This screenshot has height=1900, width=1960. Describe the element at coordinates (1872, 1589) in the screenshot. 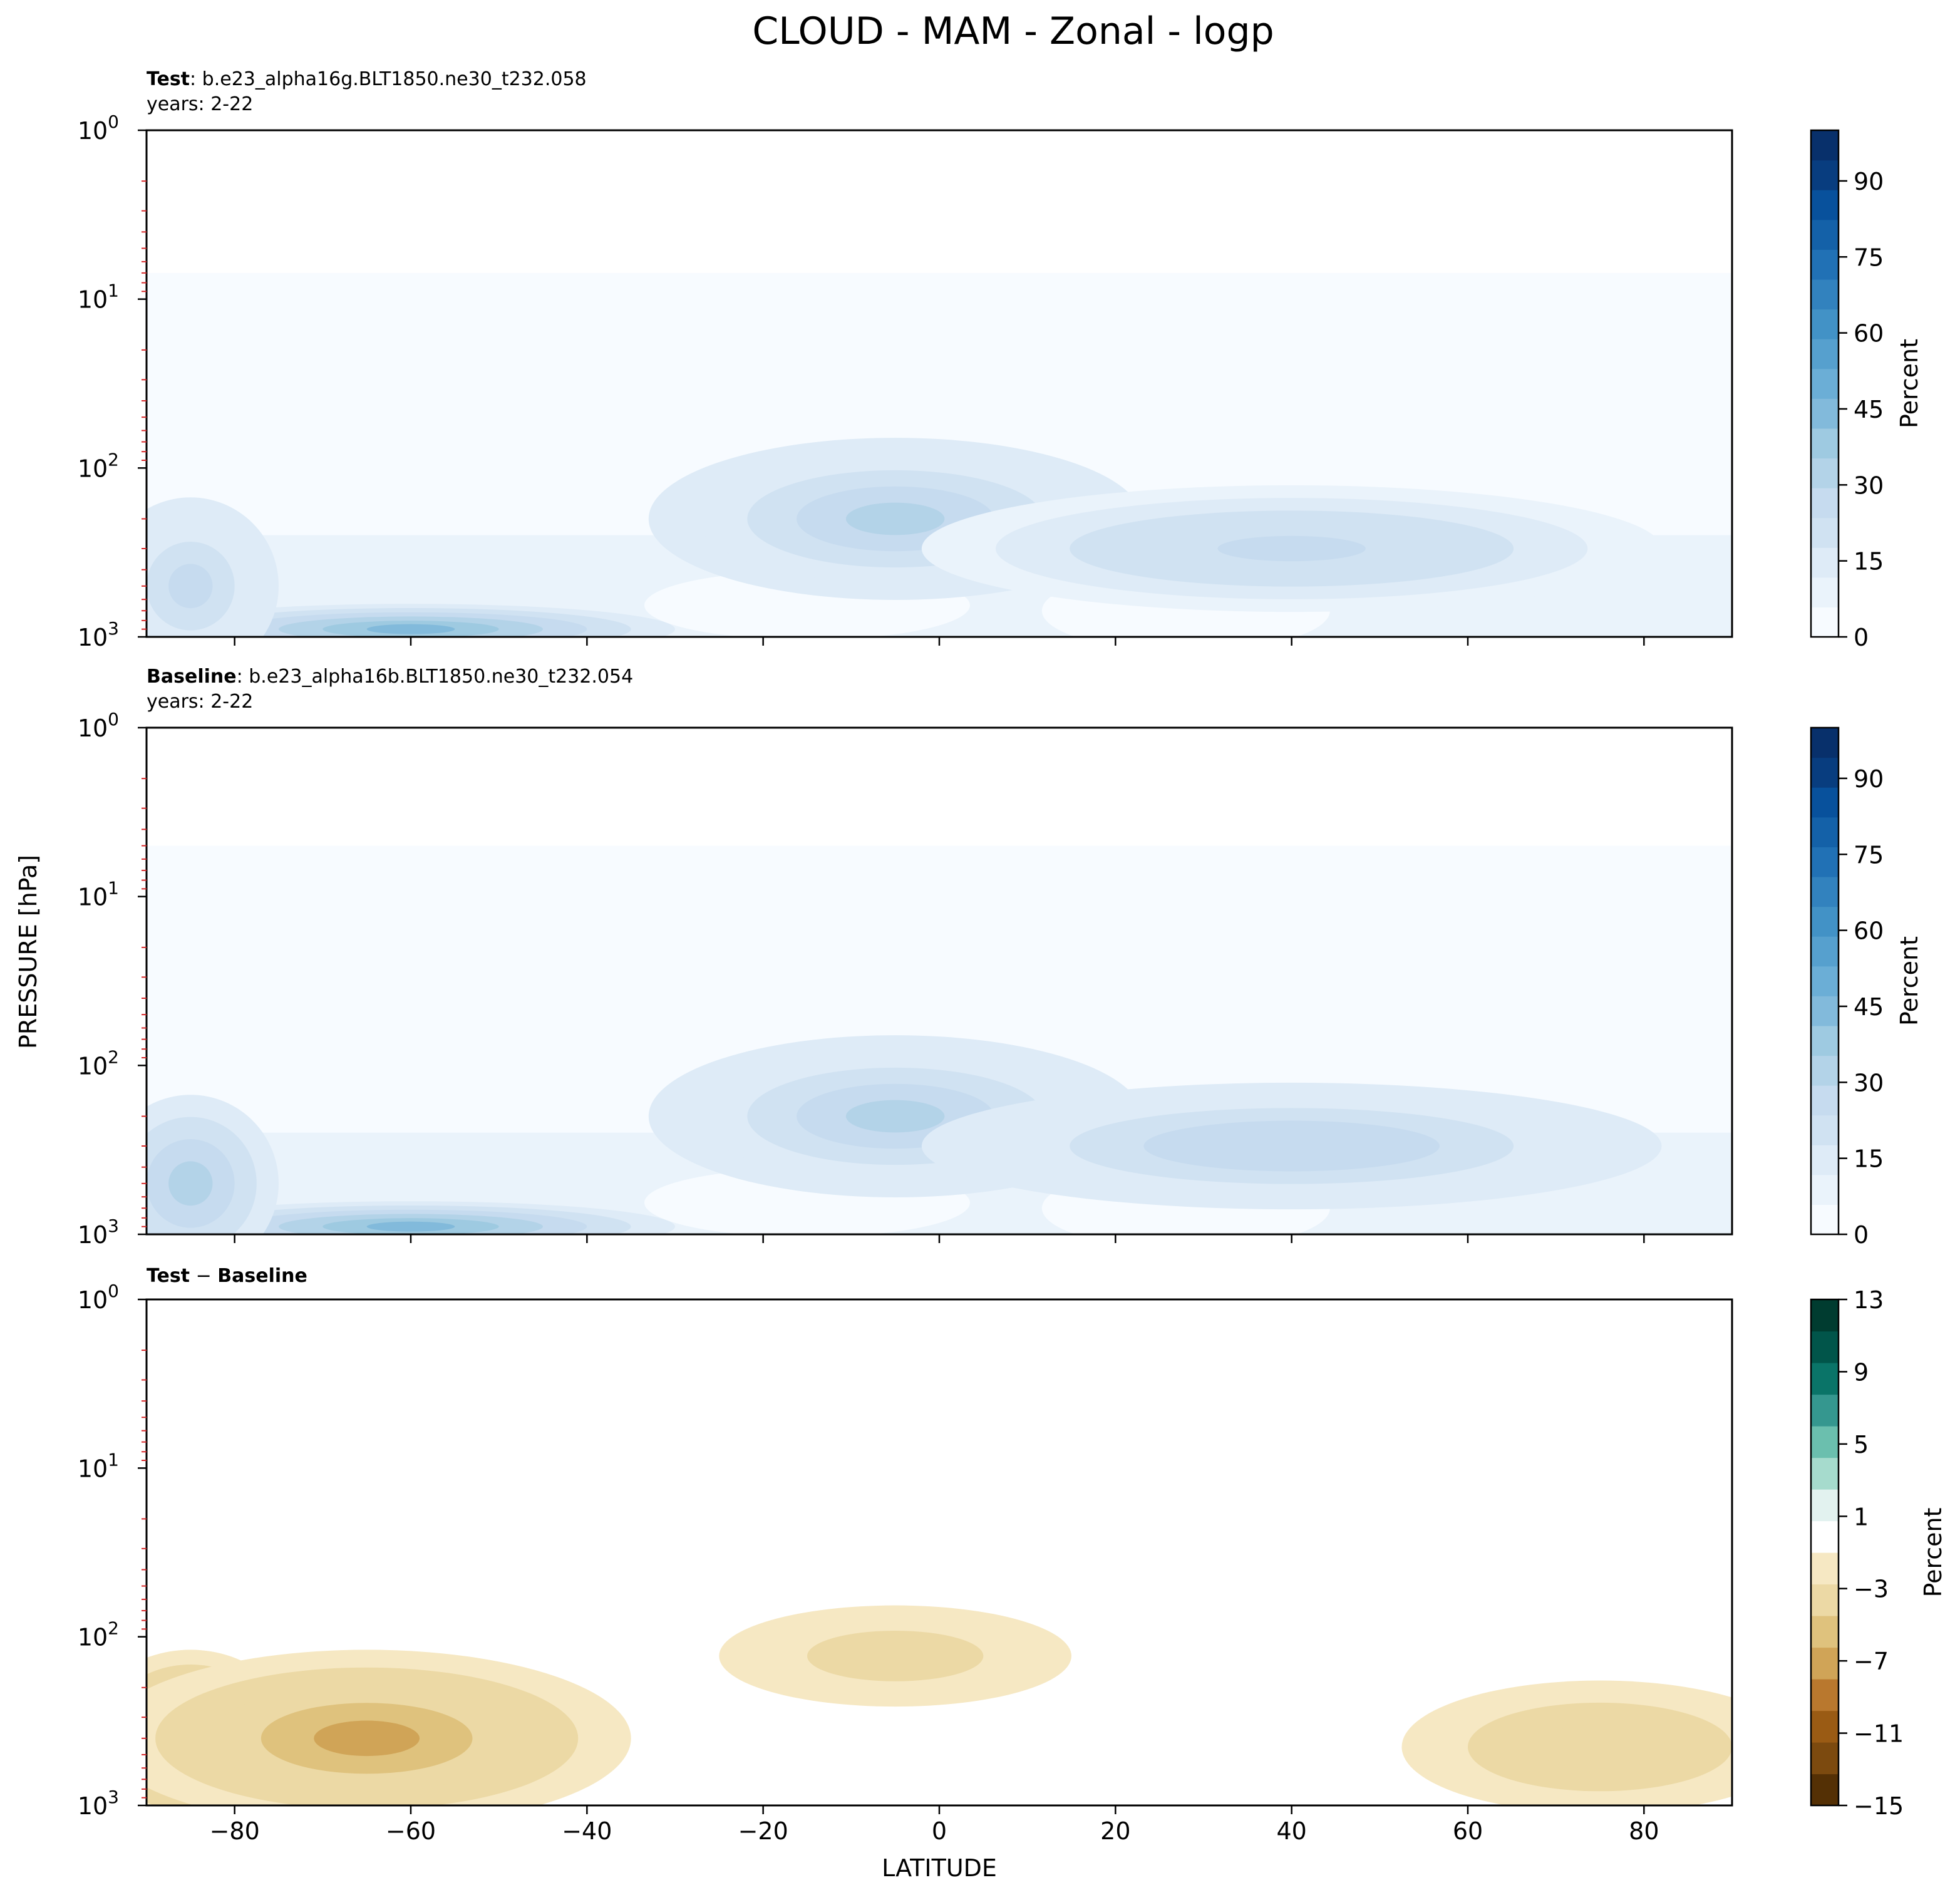

I see `colorbar-tick-label: −3` at that location.